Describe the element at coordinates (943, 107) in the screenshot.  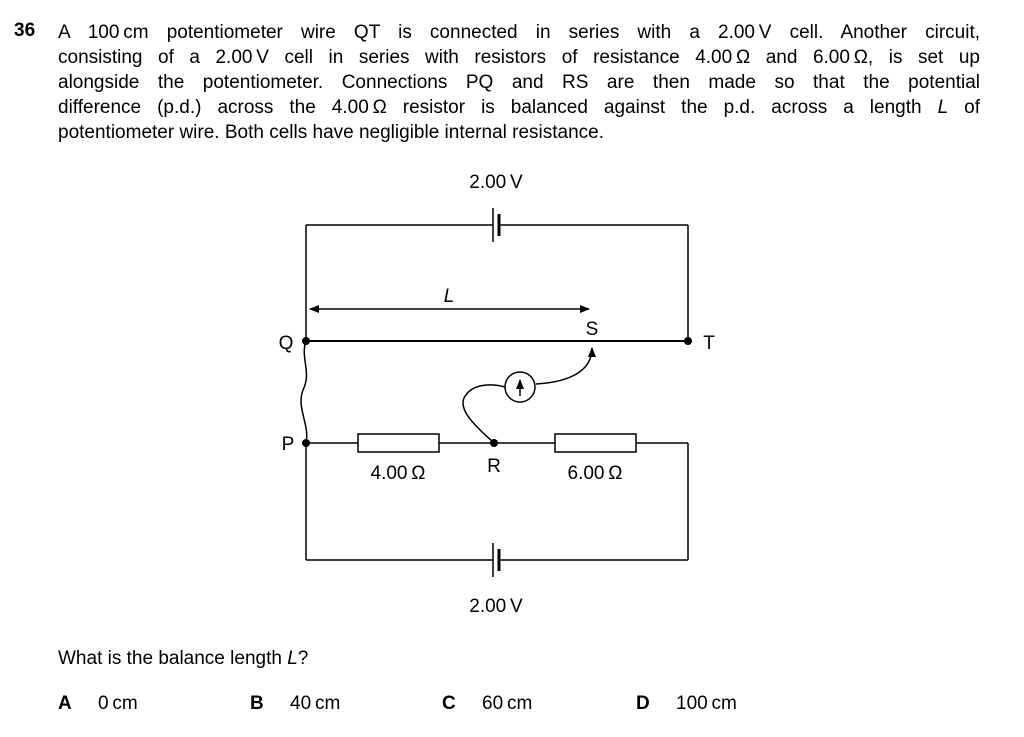
I see `stem-length-variable: L` at that location.